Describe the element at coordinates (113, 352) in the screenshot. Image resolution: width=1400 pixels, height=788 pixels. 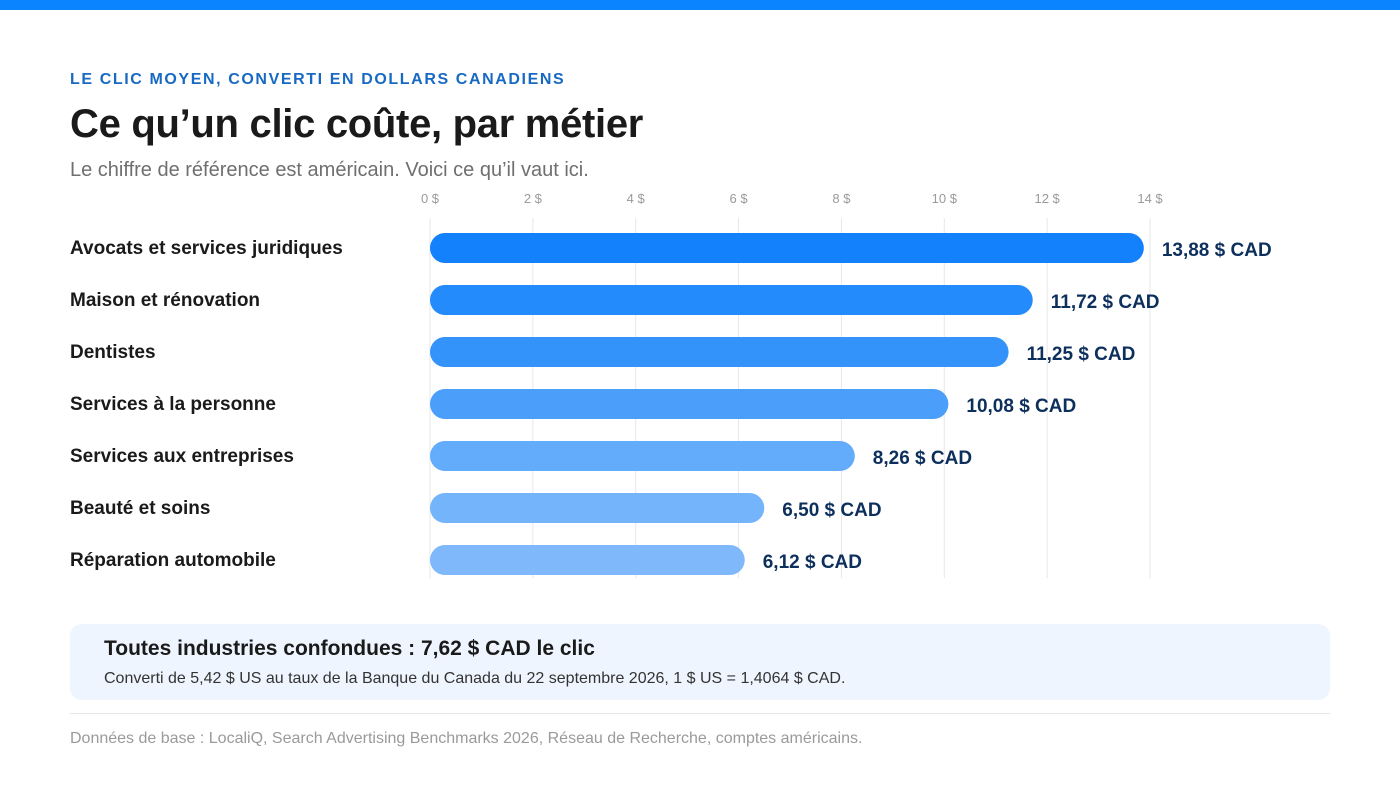
I see `category-label: Dentistes` at that location.